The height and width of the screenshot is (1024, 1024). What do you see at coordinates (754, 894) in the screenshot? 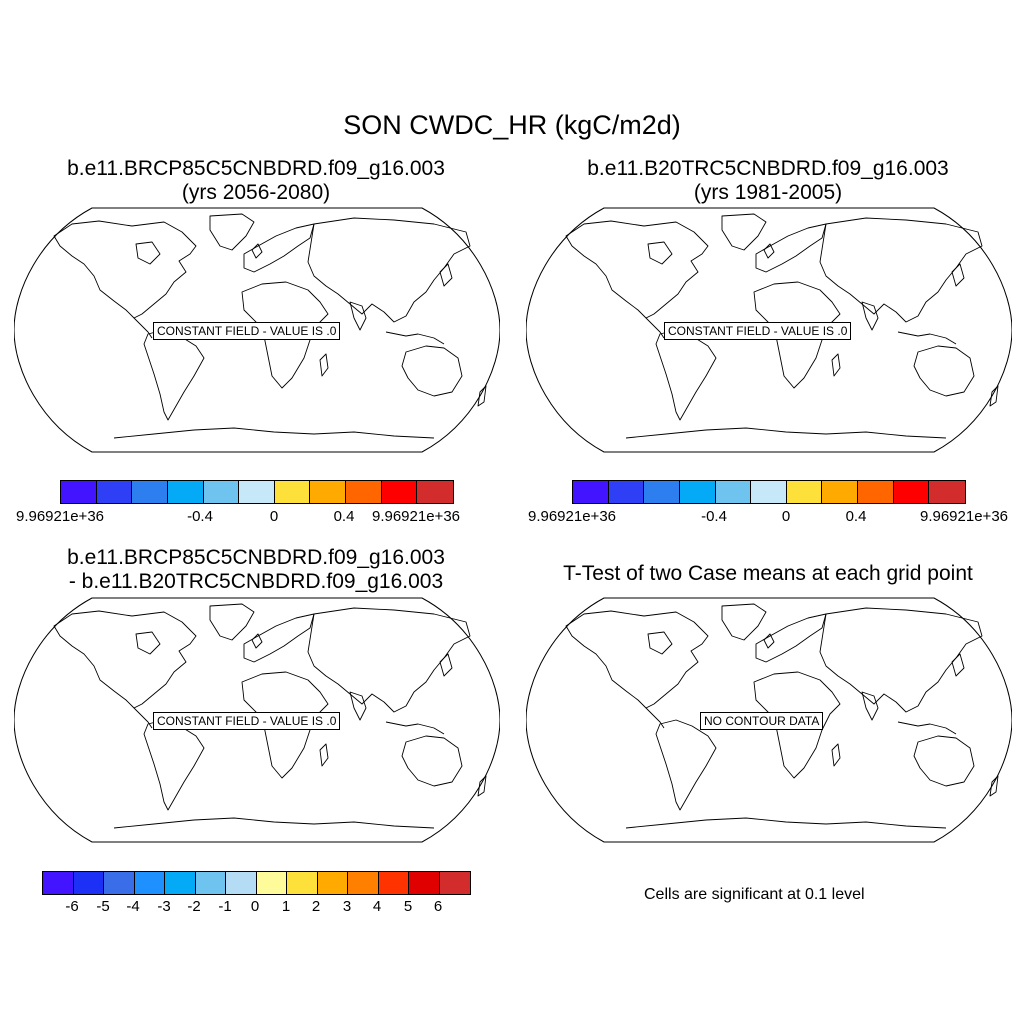
I see `panel-4-footnote: Cells are significant at 0.1 level` at bounding box center [754, 894].